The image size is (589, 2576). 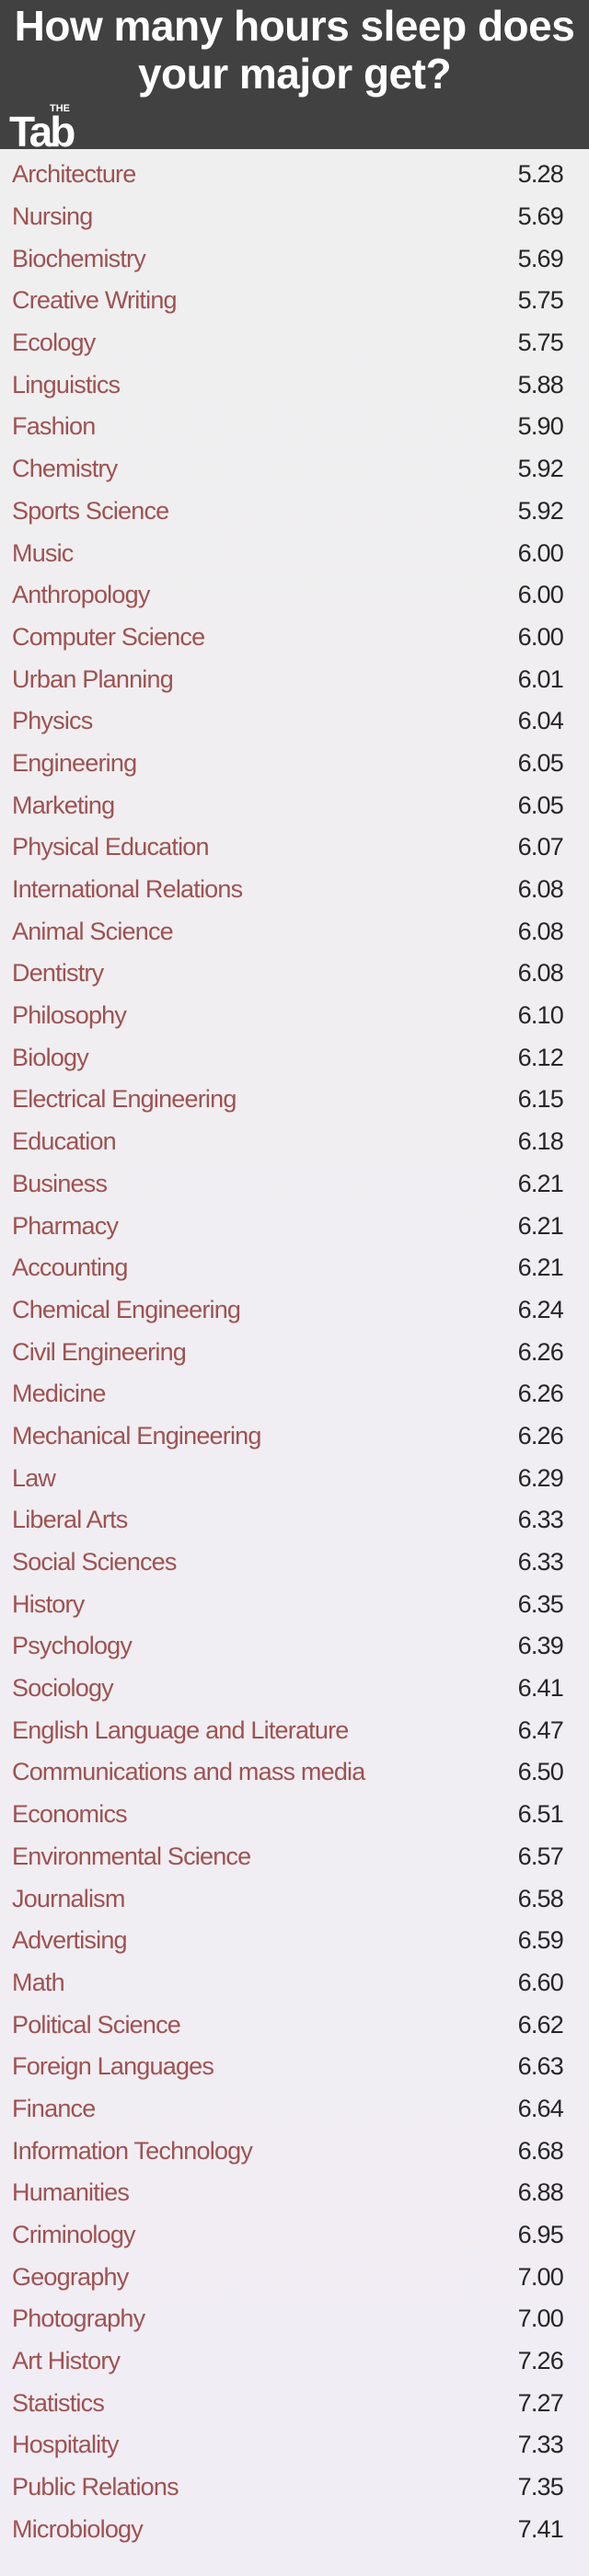 I want to click on major-label: Environmental Science, so click(x=131, y=1856).